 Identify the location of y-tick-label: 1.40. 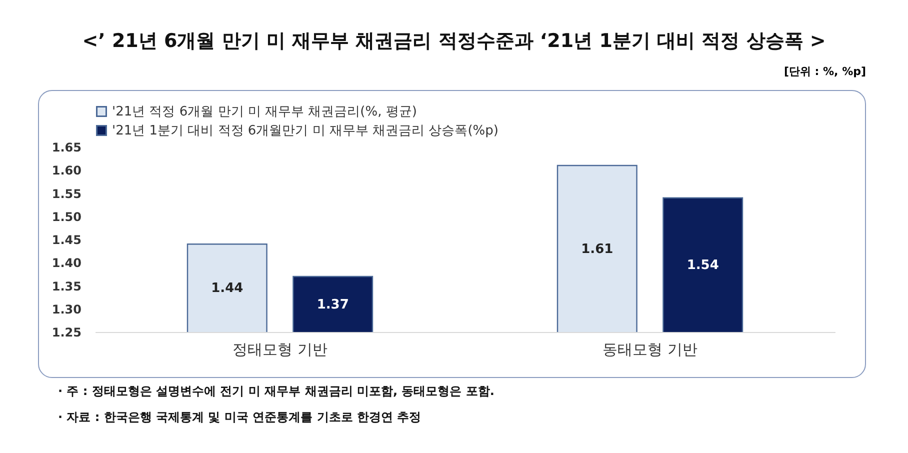
(67, 263).